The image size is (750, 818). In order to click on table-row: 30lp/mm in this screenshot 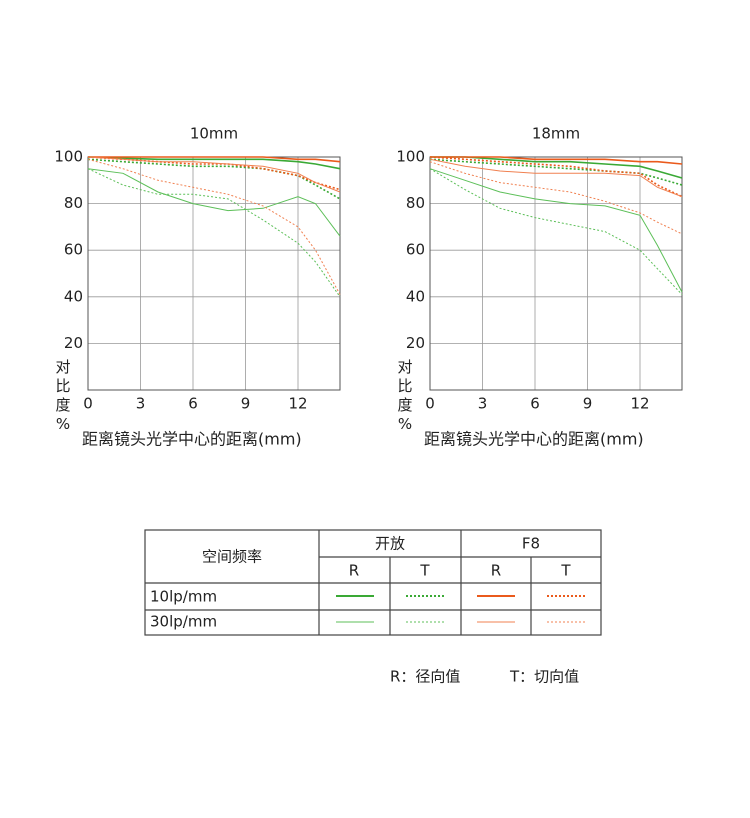, I will do `click(183, 622)`.